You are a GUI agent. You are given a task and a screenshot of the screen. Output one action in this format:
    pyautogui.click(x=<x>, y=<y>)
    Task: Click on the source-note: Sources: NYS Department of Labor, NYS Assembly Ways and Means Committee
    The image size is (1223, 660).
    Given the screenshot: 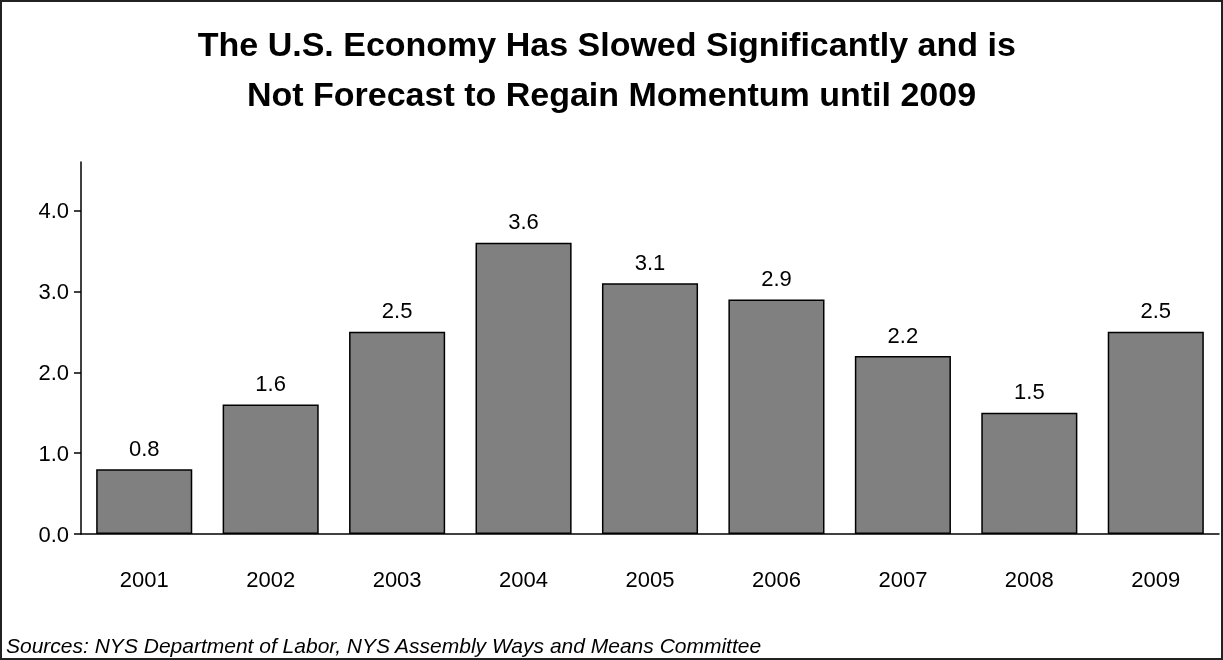 What is the action you would take?
    pyautogui.click(x=384, y=645)
    